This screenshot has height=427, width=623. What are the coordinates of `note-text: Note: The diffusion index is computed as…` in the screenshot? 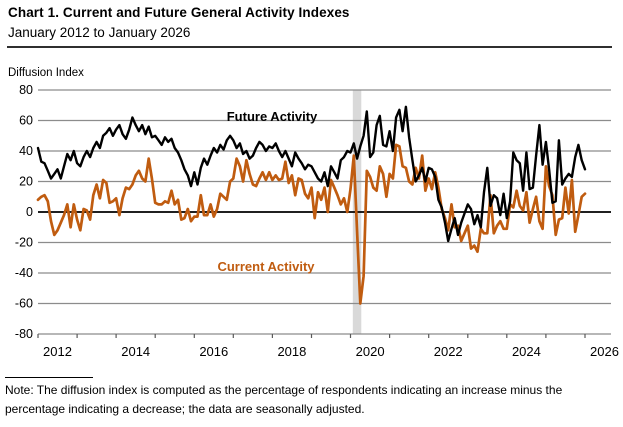 It's located at (284, 399).